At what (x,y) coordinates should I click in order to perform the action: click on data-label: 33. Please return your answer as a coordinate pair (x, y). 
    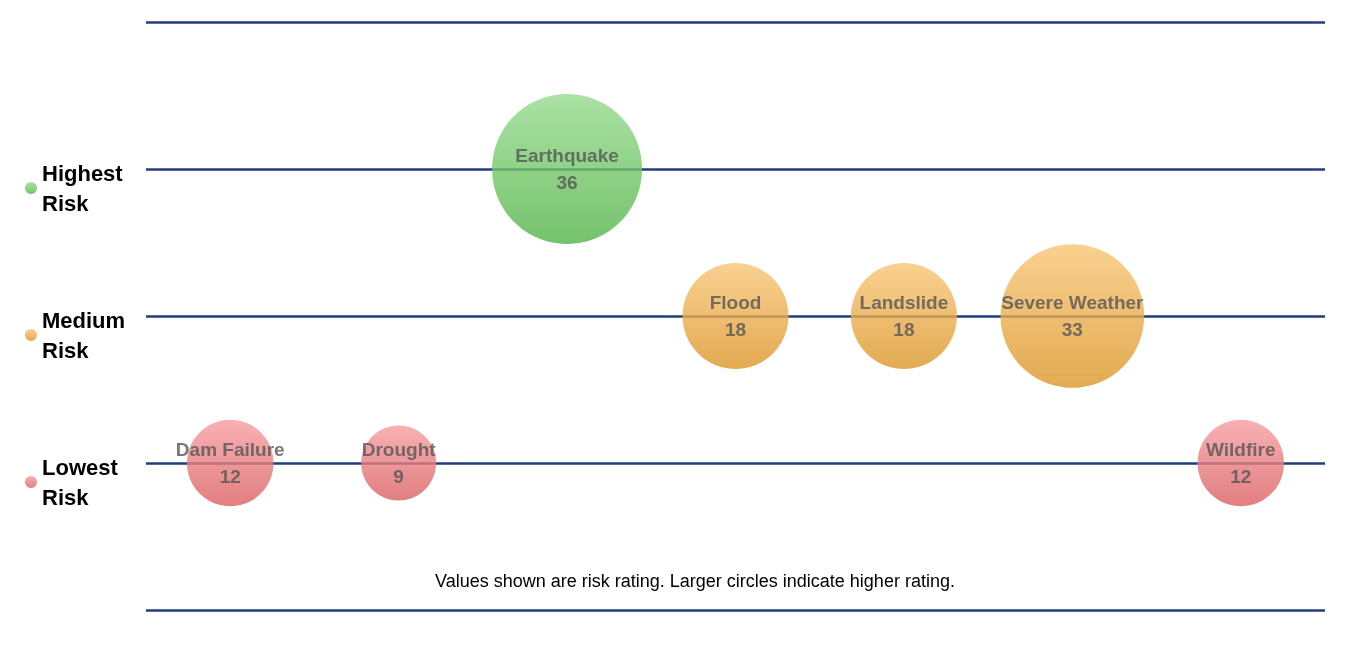
    Looking at the image, I should click on (1072, 329).